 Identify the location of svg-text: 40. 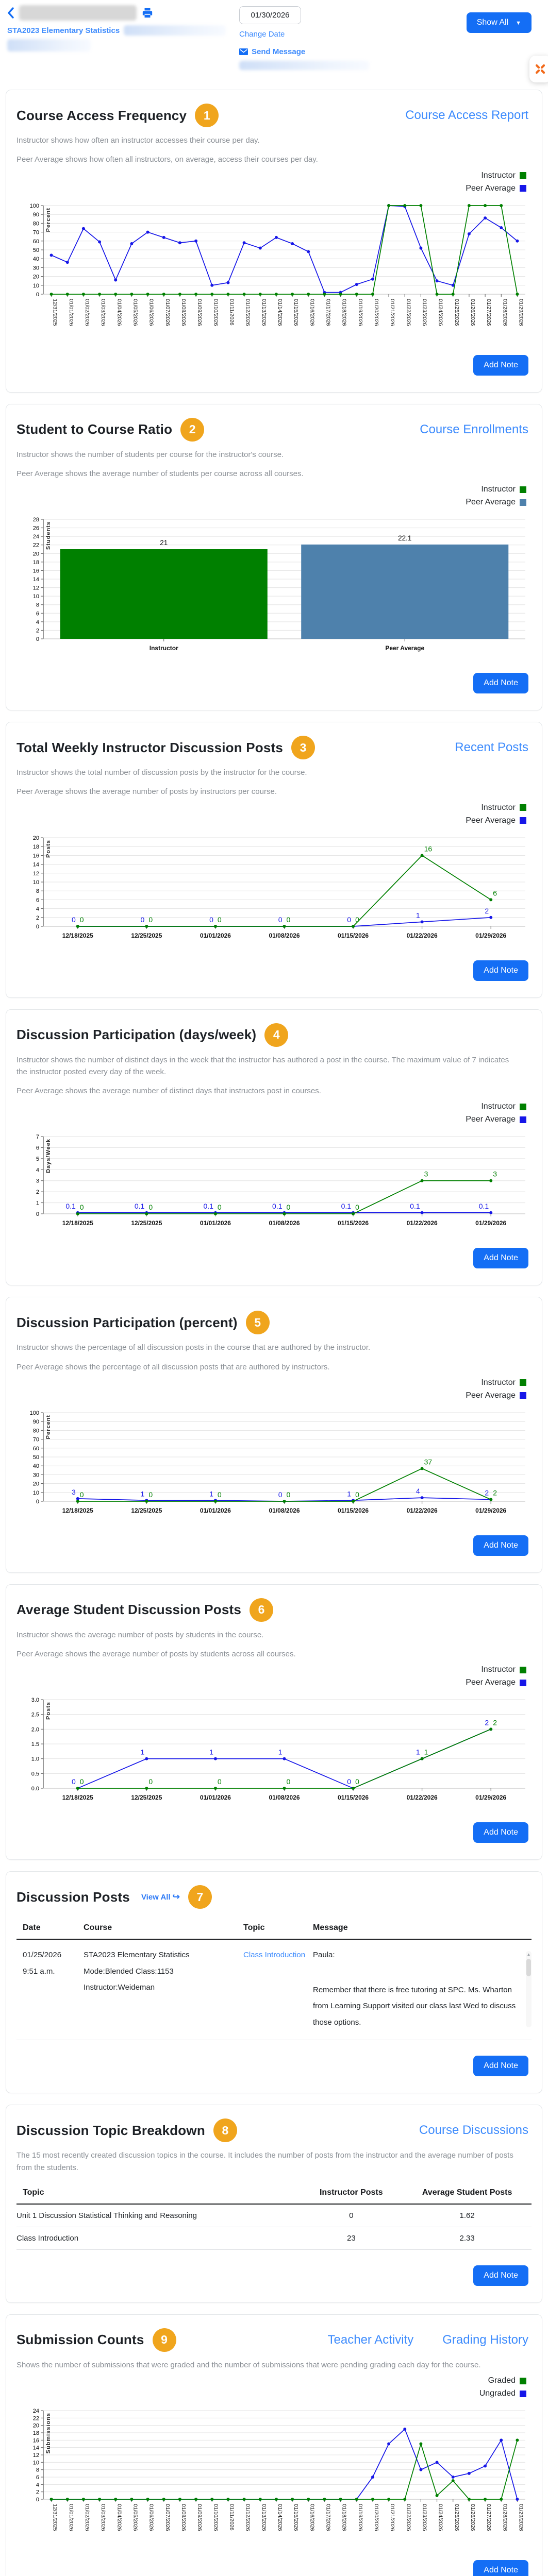
(36, 1466).